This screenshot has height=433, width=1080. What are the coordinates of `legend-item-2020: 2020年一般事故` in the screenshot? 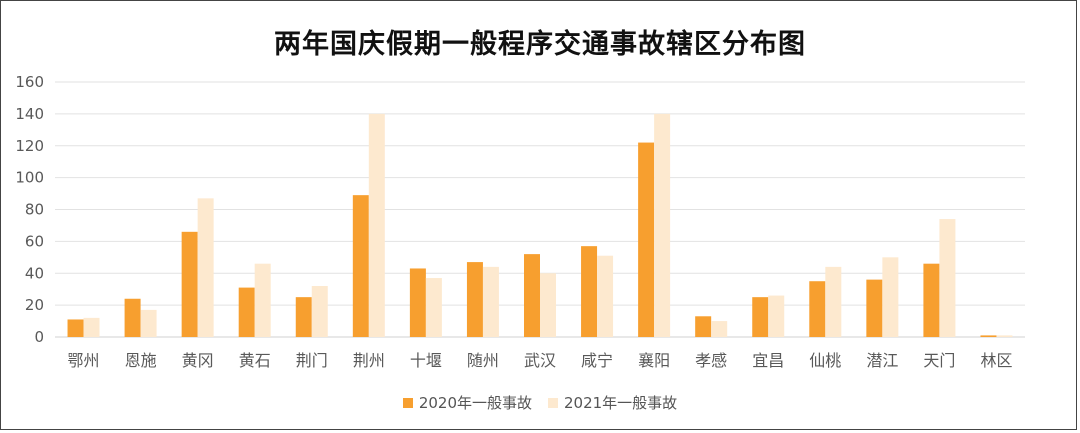 It's located at (467, 402).